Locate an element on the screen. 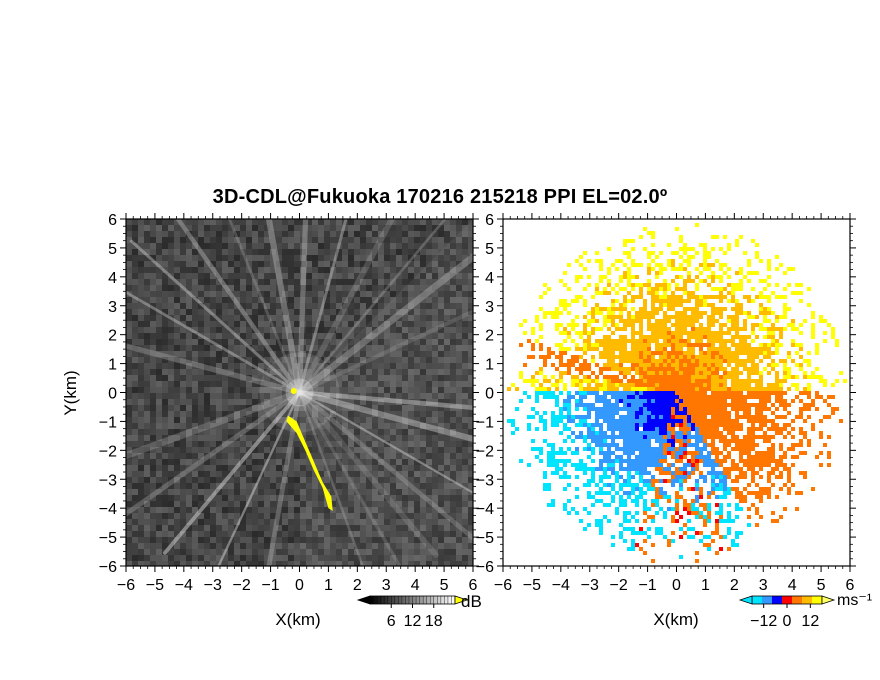 This screenshot has width=880, height=680. y-tick-label: 5 is located at coordinates (112, 249).